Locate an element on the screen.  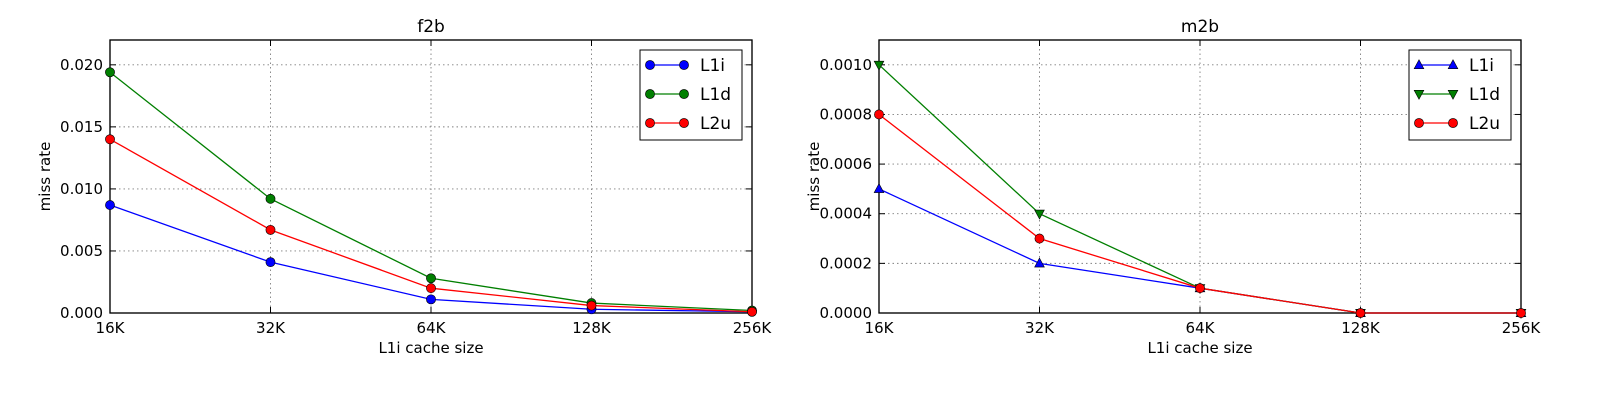
y-tick-label: 0.0006 is located at coordinates (846, 164).